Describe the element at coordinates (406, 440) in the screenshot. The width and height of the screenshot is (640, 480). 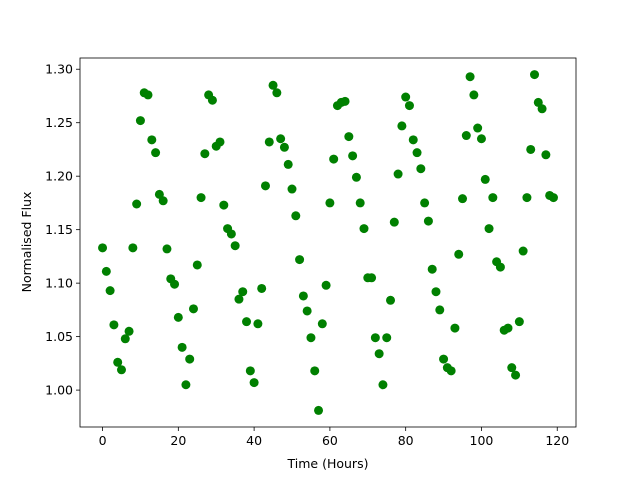
I see `x-tick-label: 80` at that location.